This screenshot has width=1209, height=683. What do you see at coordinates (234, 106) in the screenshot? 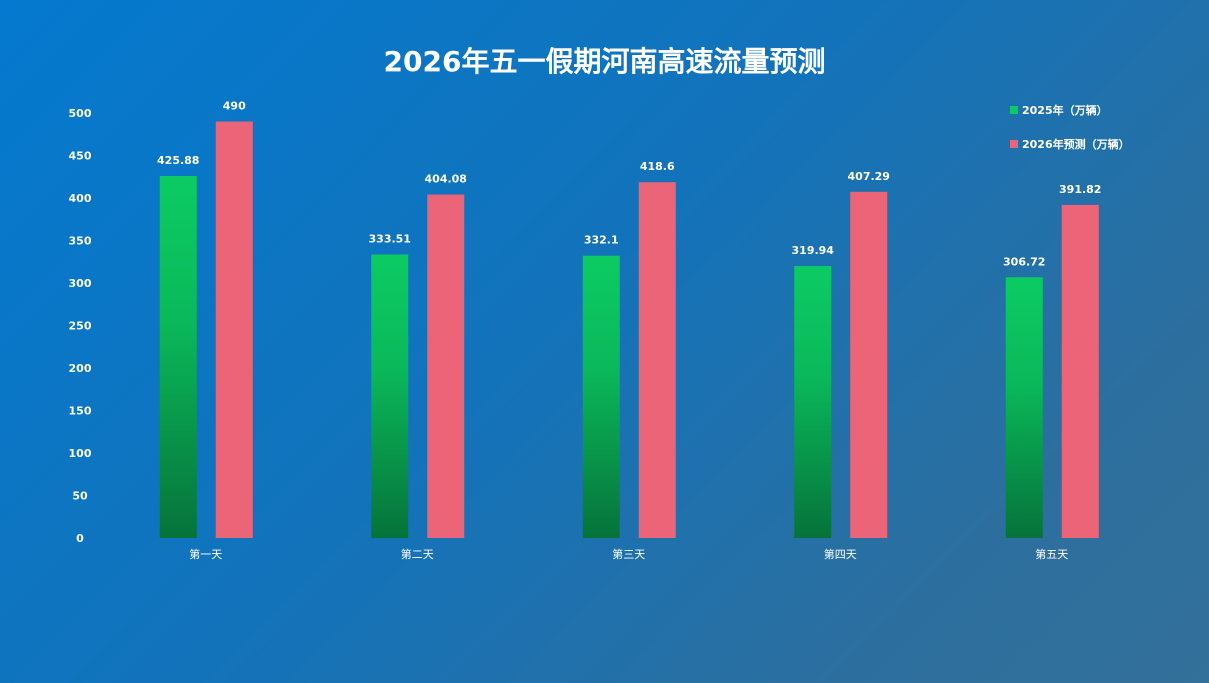
I see `data-label: 490` at bounding box center [234, 106].